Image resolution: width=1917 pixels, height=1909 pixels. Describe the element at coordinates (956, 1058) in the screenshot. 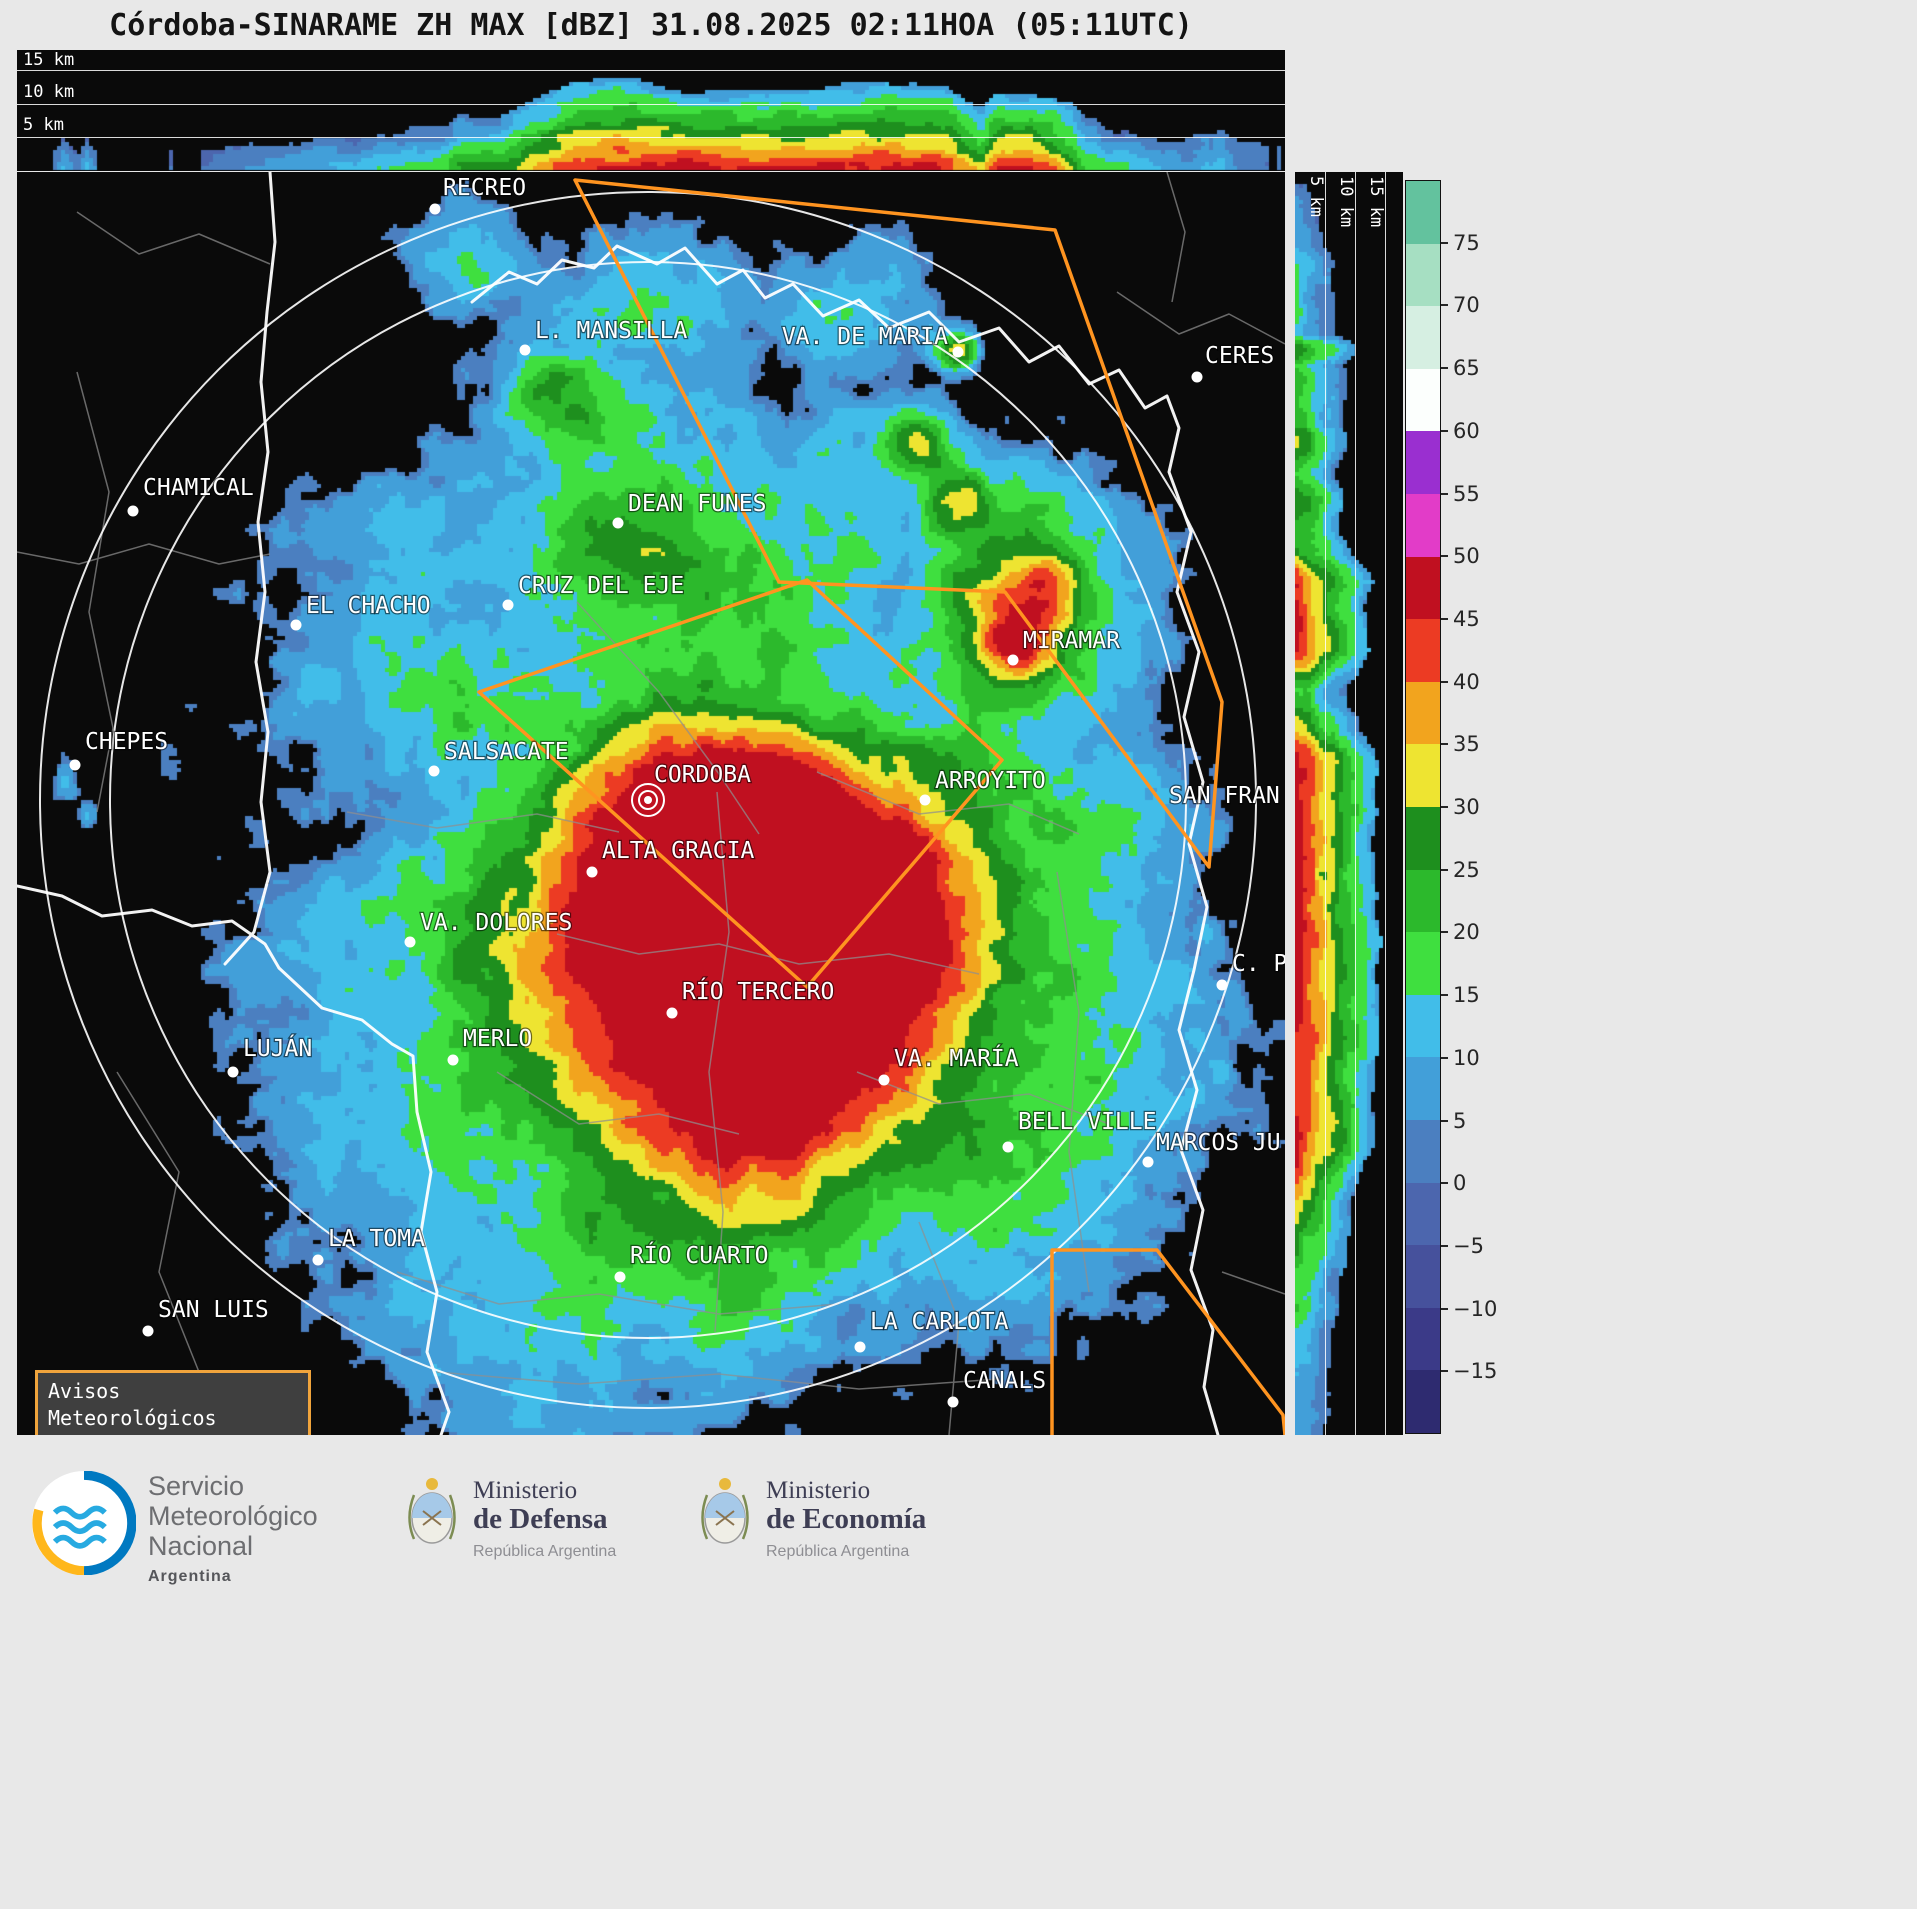

I see `city-label: VA. MARÍA` at that location.